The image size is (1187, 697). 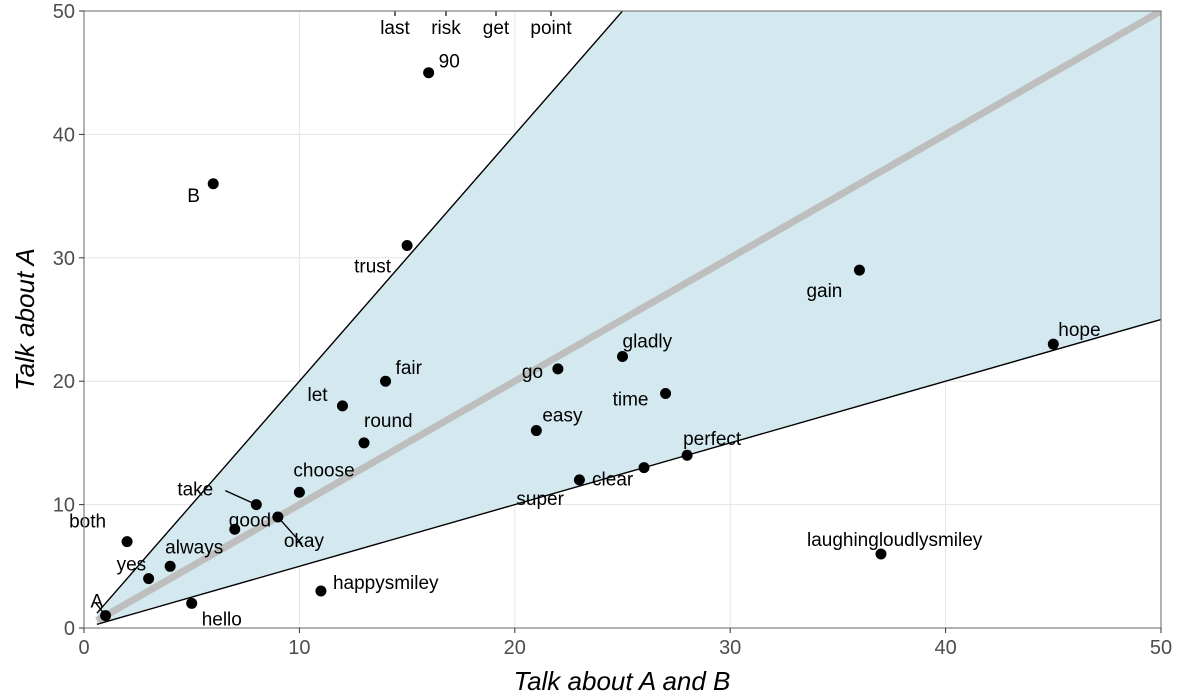 I want to click on point-label-yes: yes, so click(x=132, y=565).